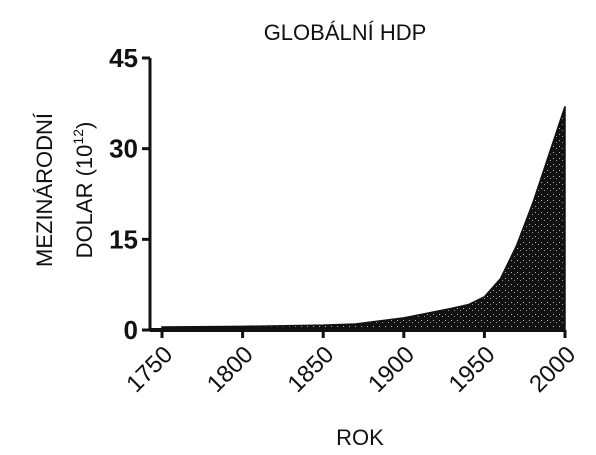  I want to click on x-tick-label: 1900, so click(391, 369).